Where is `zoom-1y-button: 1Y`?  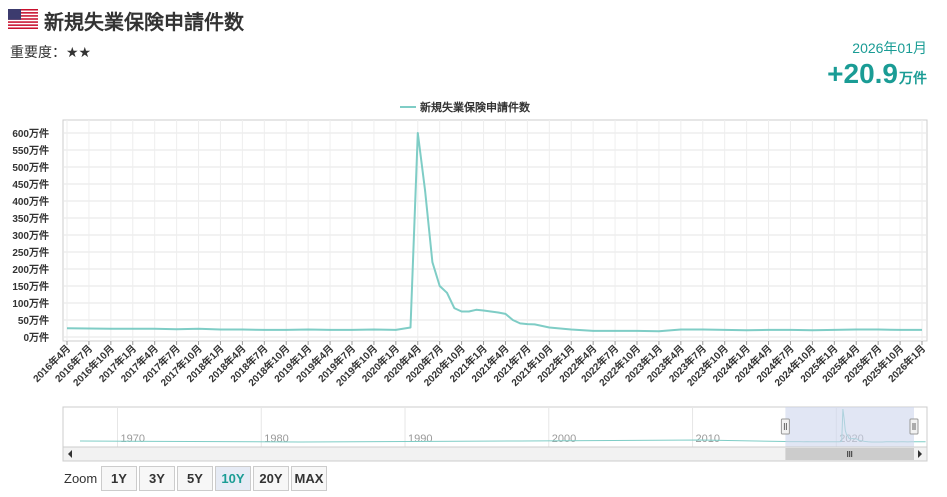 zoom-1y-button: 1Y is located at coordinates (119, 478).